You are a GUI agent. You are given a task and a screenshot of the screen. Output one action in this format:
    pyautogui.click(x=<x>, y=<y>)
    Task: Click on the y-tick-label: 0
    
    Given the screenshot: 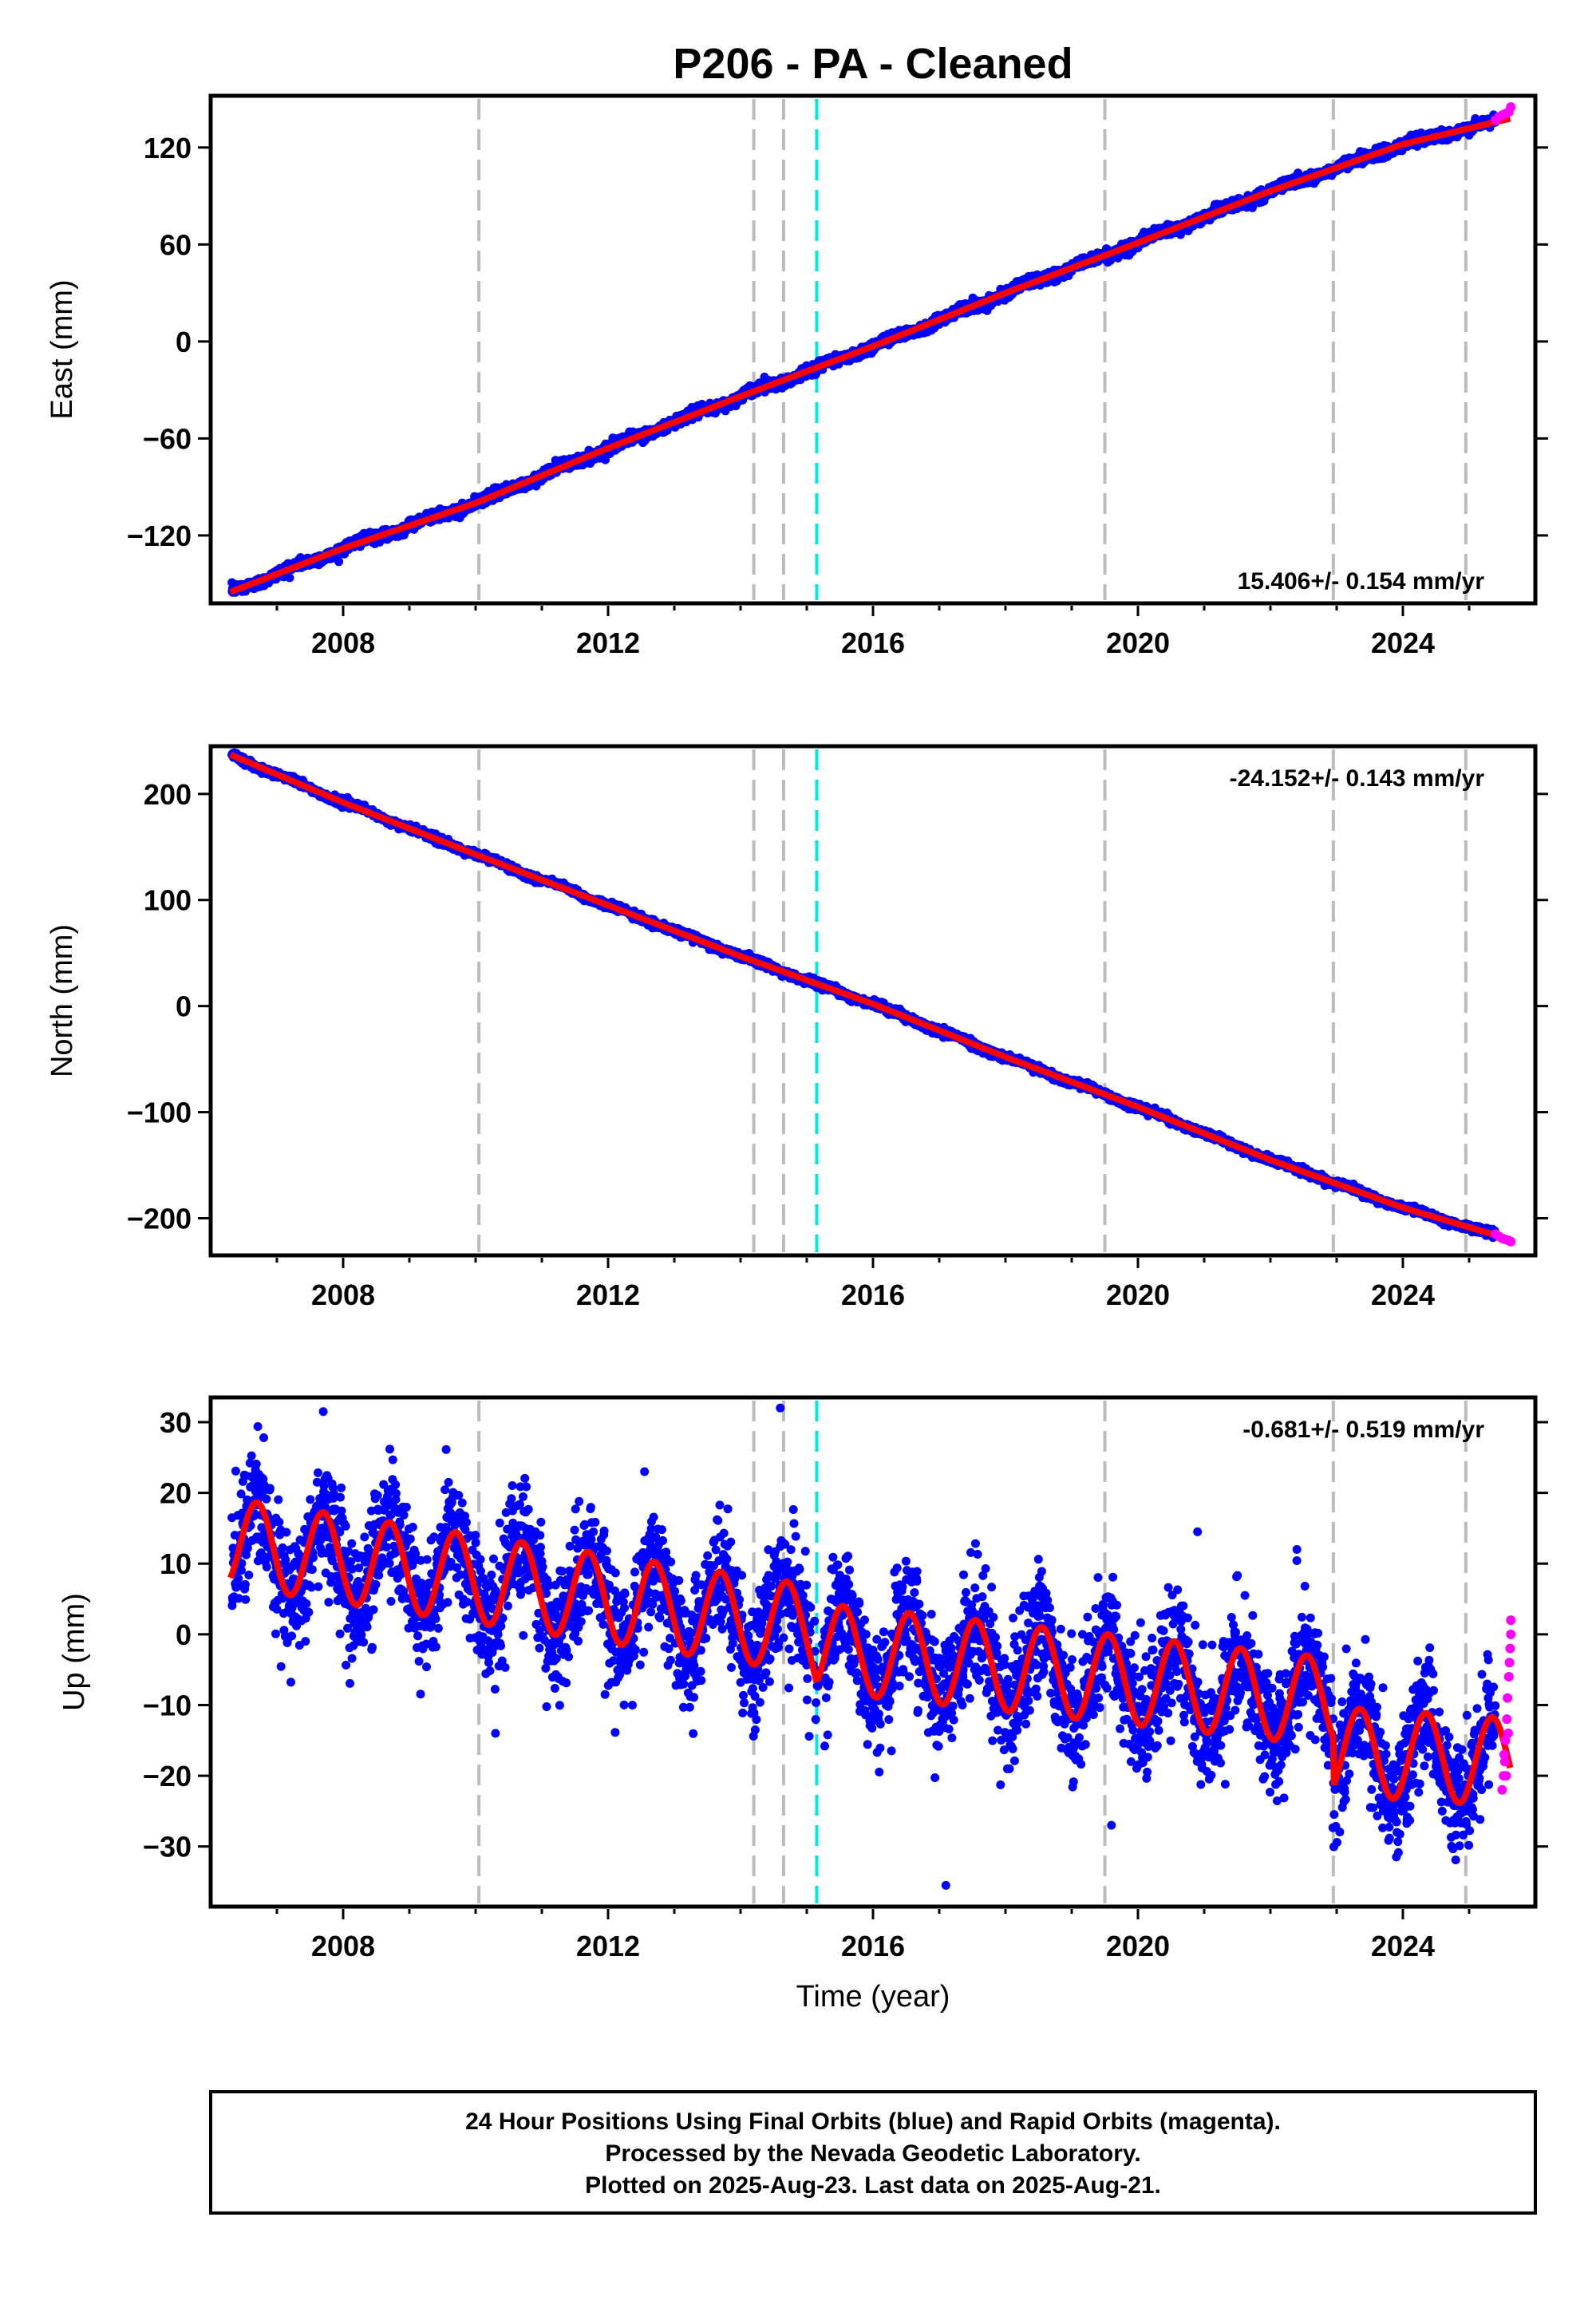 What is the action you would take?
    pyautogui.click(x=184, y=342)
    